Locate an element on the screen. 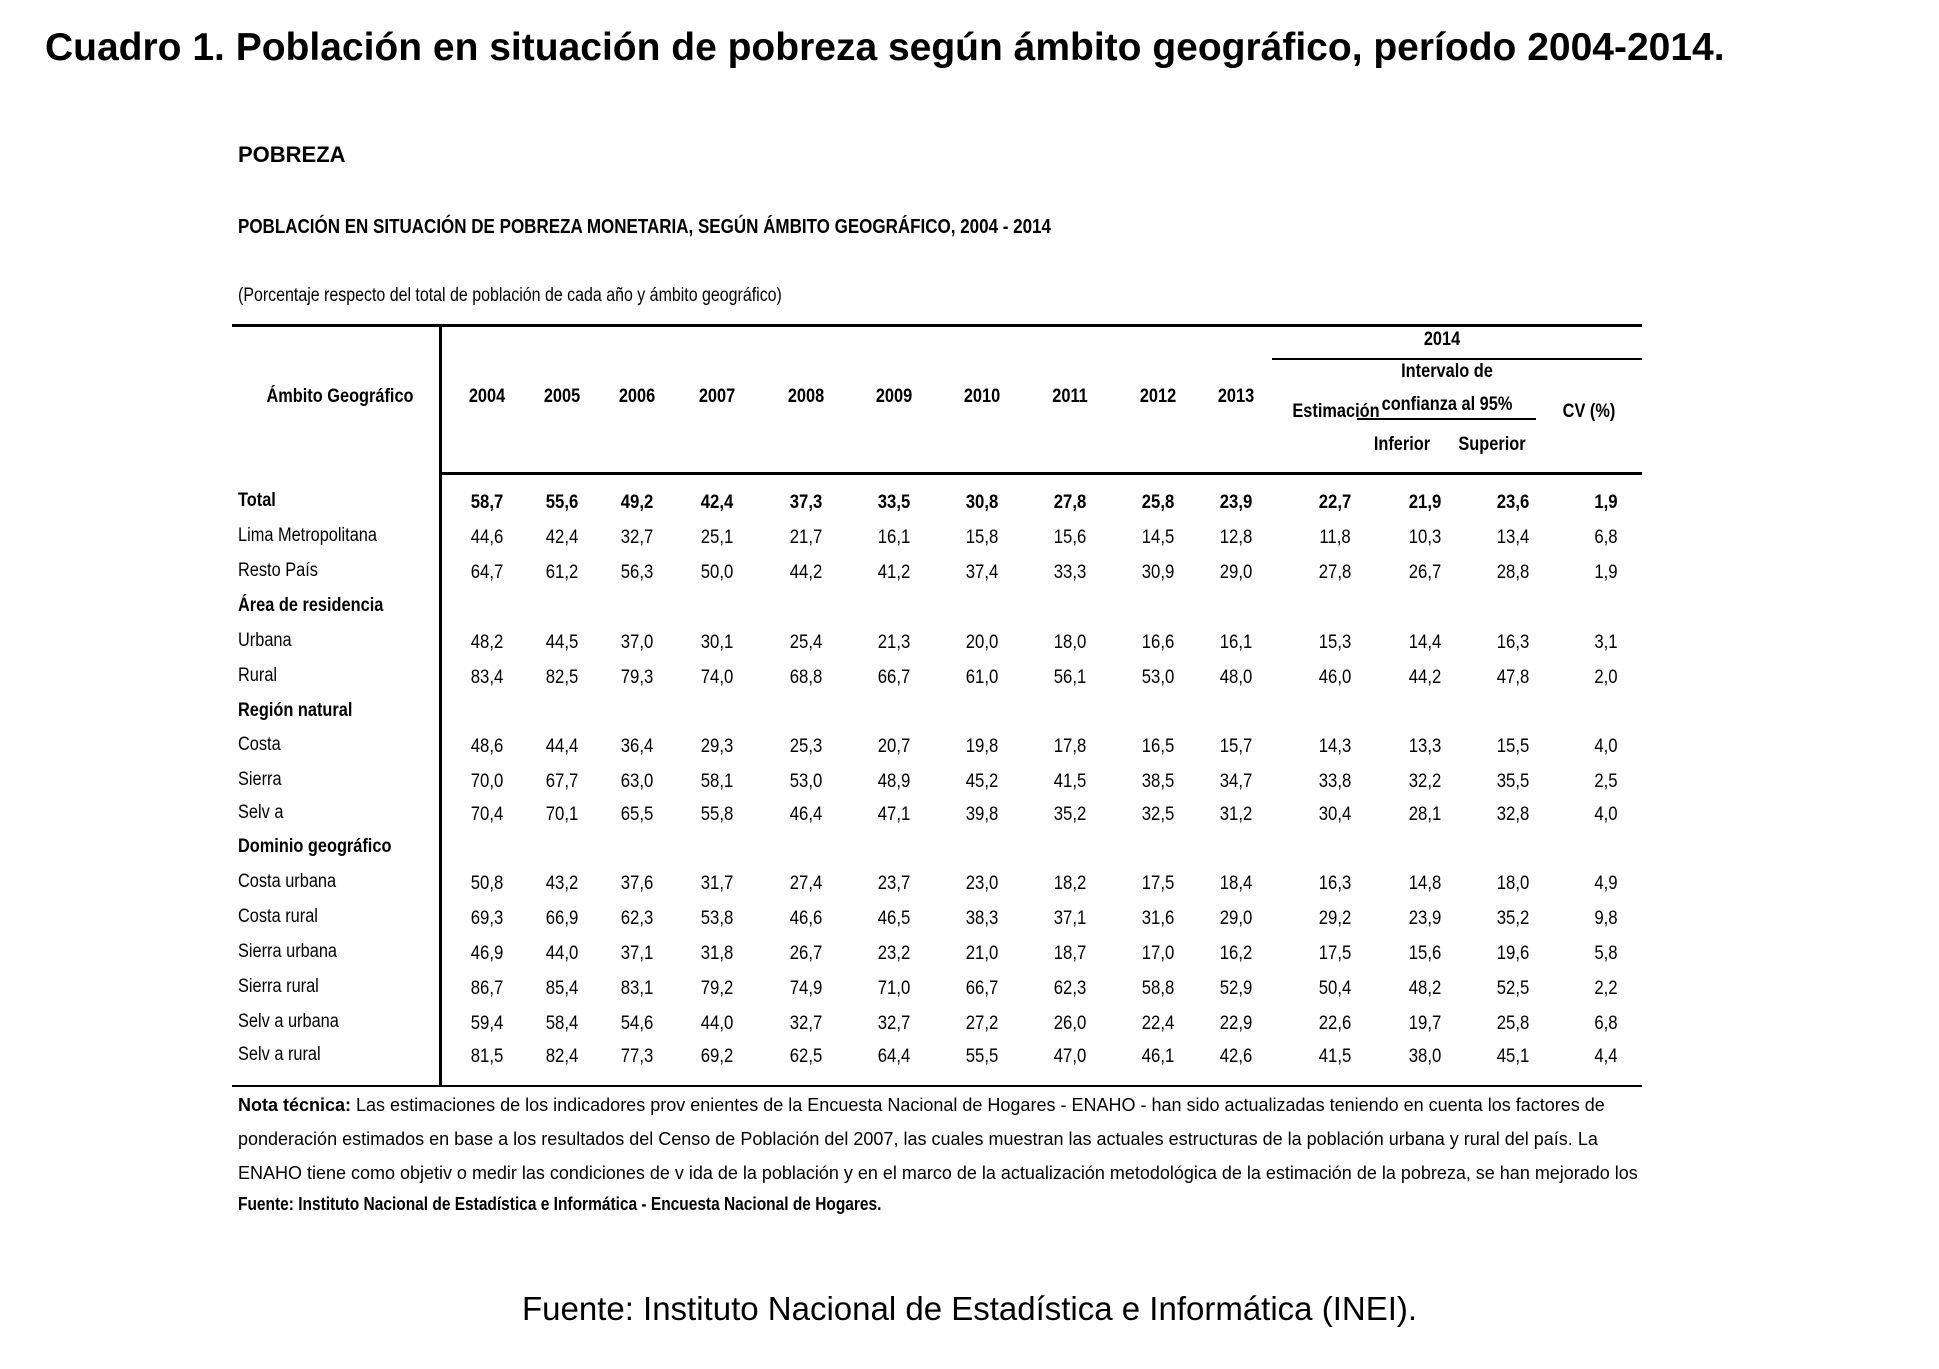 This screenshot has height=1369, width=1939. table-cell: 37,0 is located at coordinates (637, 642).